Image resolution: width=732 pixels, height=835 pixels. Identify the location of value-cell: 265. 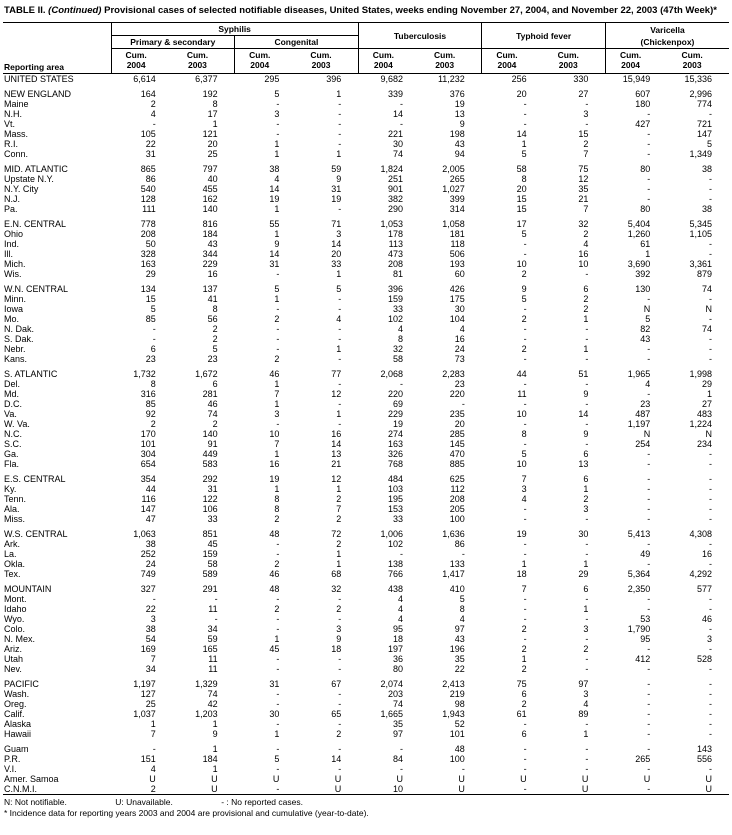
(457, 178).